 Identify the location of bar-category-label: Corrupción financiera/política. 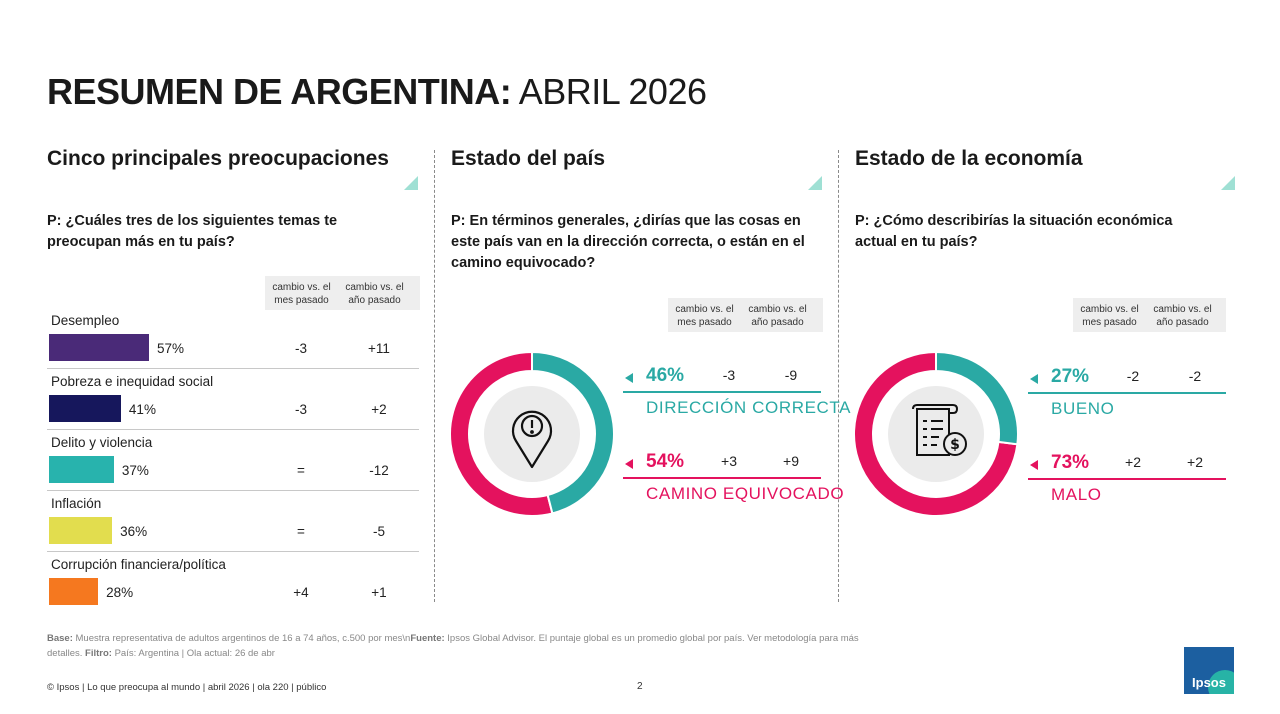
(138, 564).